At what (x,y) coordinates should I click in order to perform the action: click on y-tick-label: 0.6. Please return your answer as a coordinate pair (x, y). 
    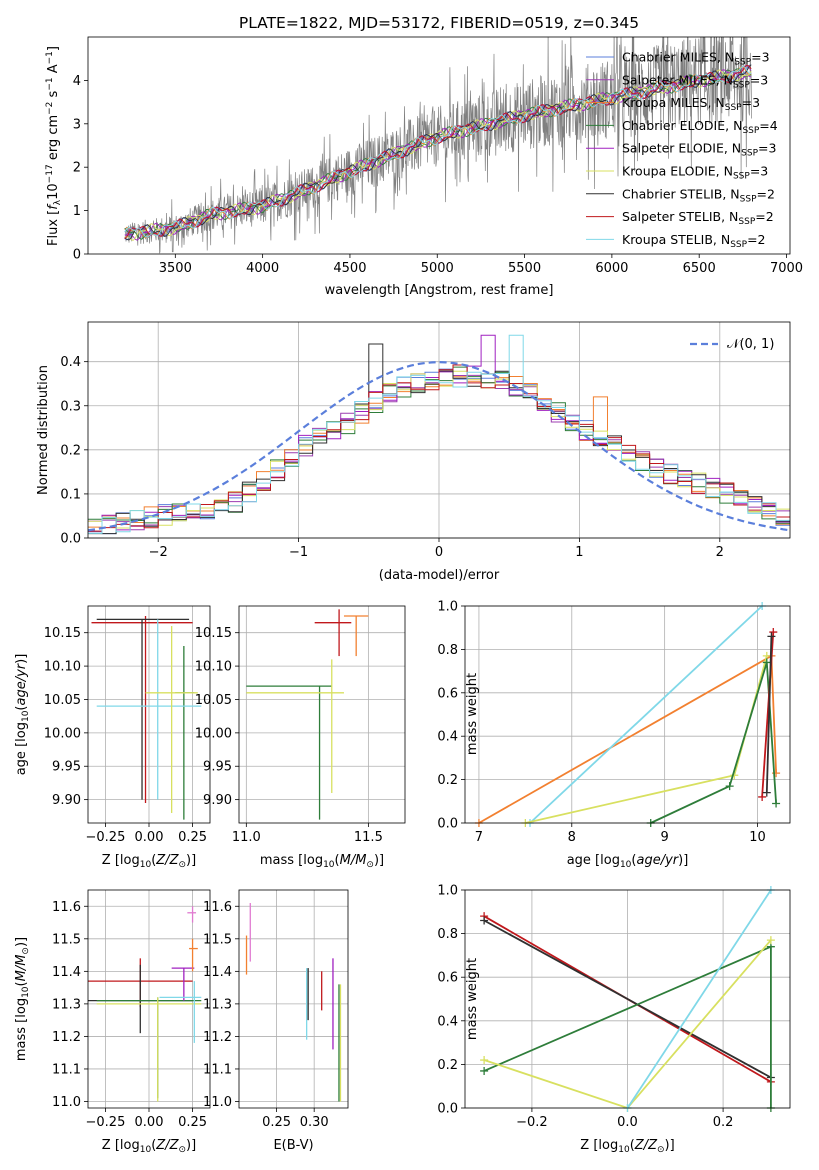
    Looking at the image, I should click on (447, 978).